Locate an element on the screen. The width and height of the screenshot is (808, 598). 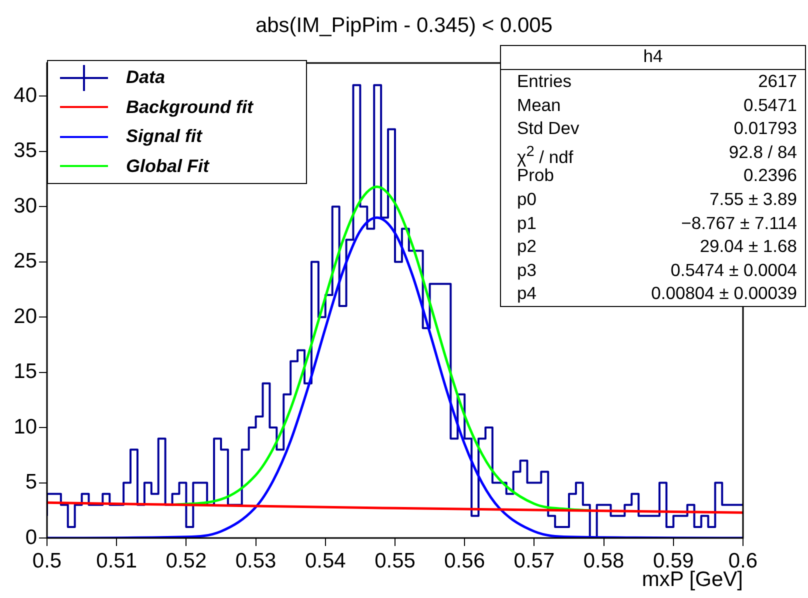
annotation: p2 is located at coordinates (526, 246).